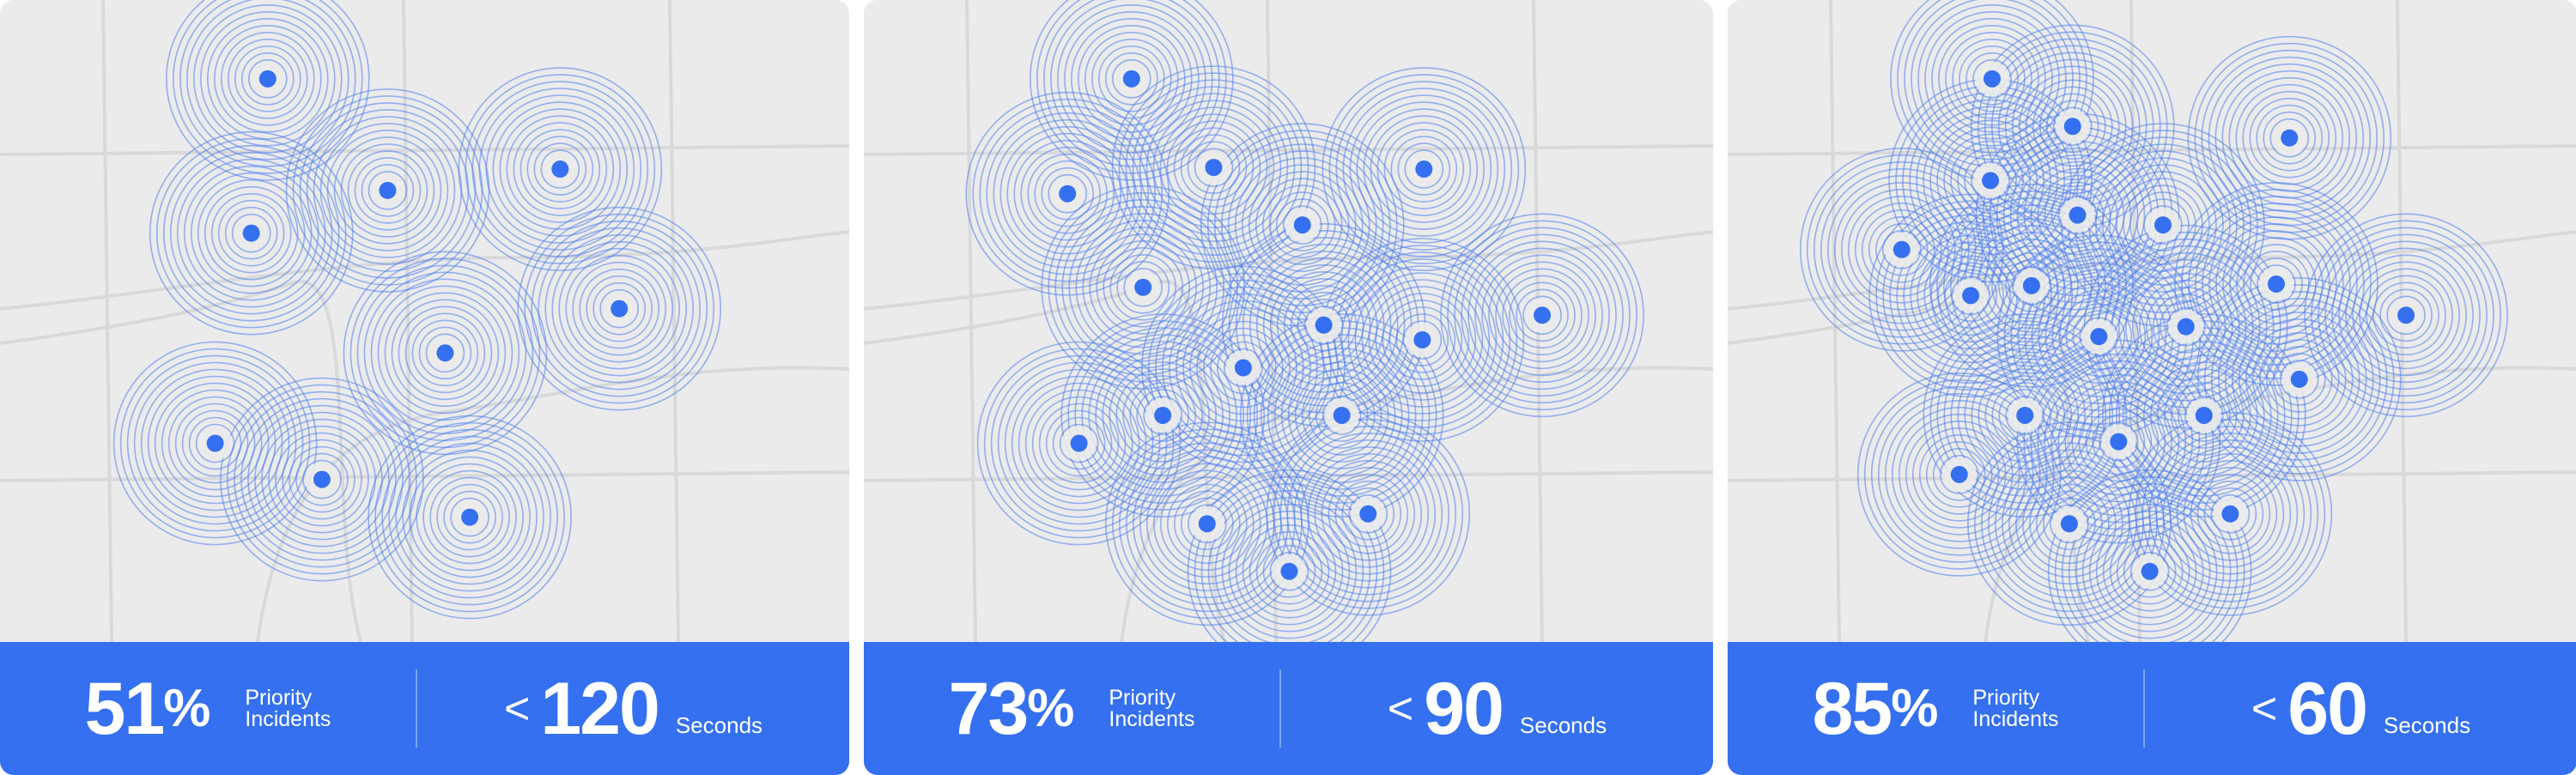 Image resolution: width=2576 pixels, height=775 pixels. Describe the element at coordinates (1142, 698) in the screenshot. I see `percent-label-line: Priority` at that location.